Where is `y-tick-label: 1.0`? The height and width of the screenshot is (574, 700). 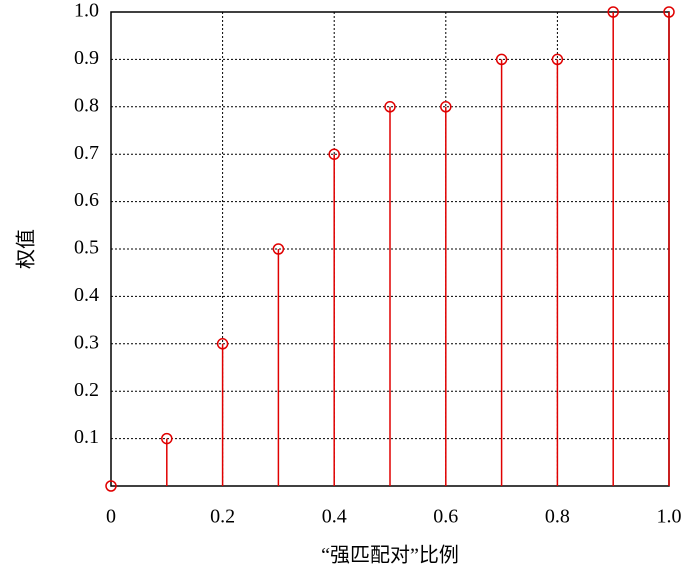 y-tick-label: 1.0 is located at coordinates (86, 11).